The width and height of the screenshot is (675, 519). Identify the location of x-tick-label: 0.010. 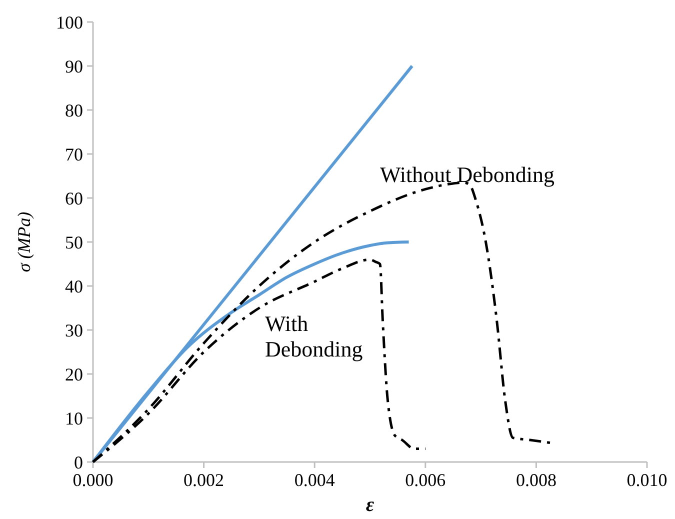
(647, 480).